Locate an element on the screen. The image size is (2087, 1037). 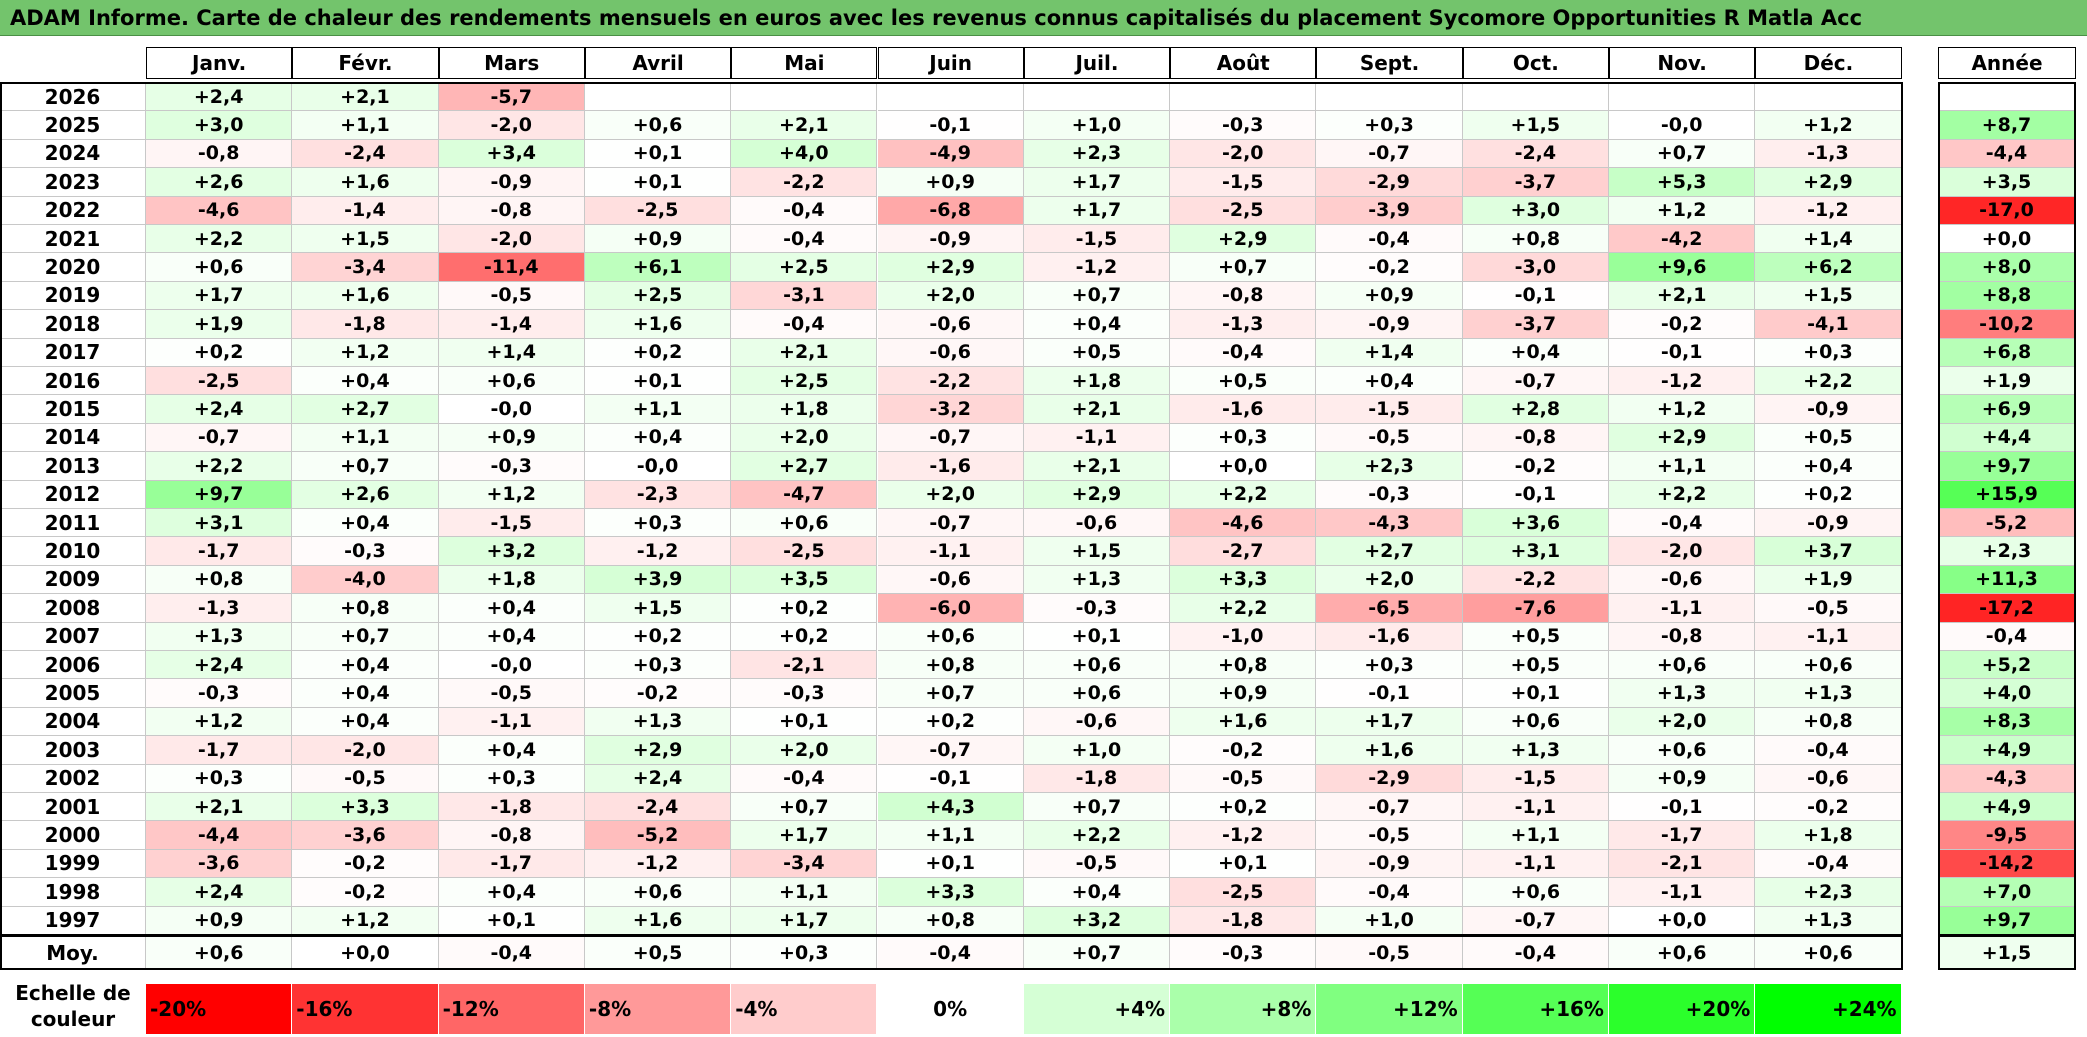
color-scale-stop: -8% is located at coordinates (658, 1009).